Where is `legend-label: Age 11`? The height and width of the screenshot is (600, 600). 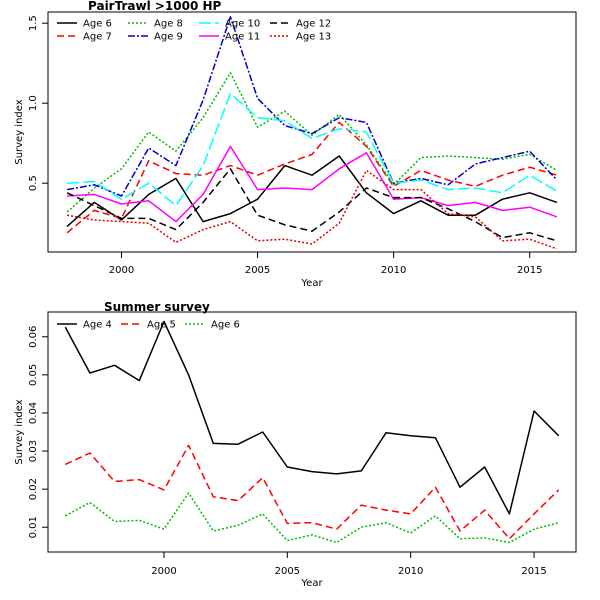
legend-label: Age 11 is located at coordinates (242, 37).